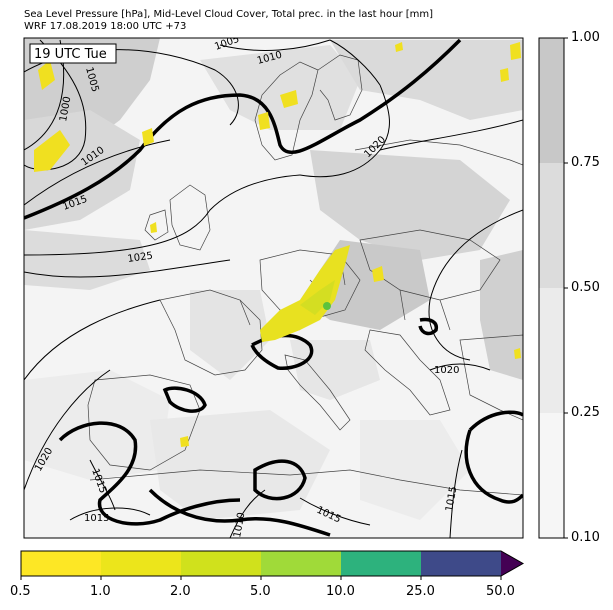  Describe the element at coordinates (140, 258) in the screenshot. I see `isobar-label: 1025` at that location.